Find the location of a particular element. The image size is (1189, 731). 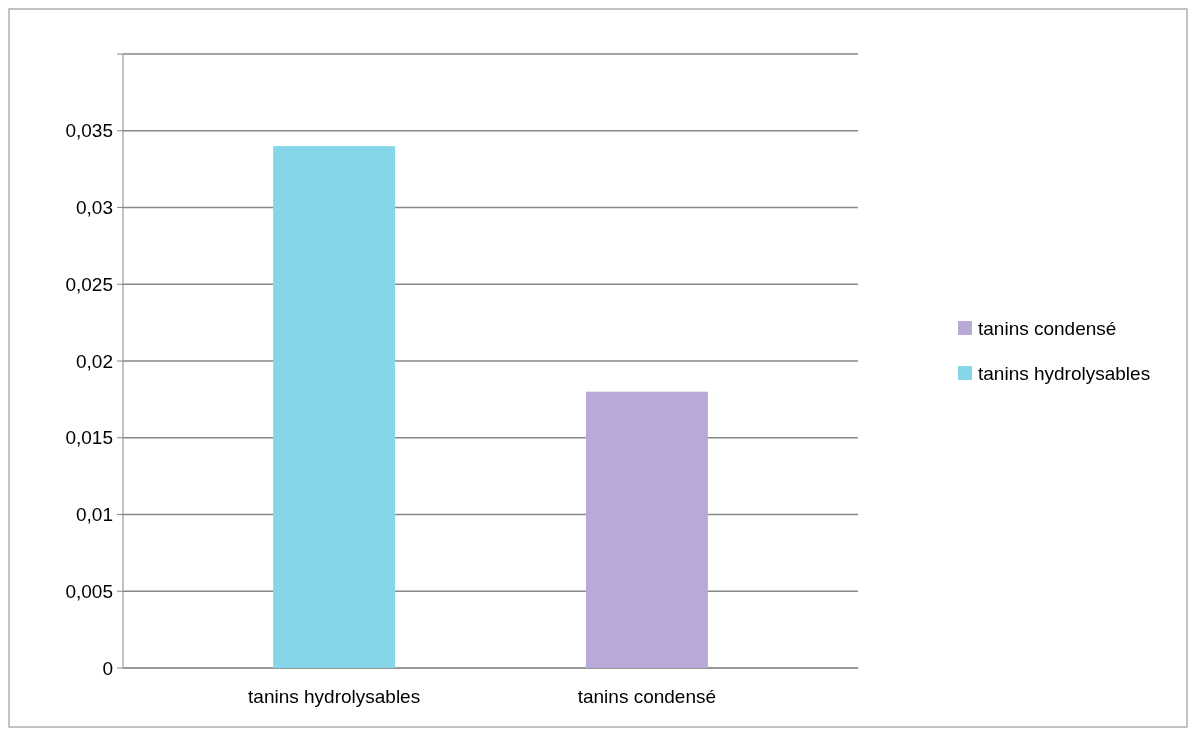

legend-label: tanins hydrolysables is located at coordinates (1064, 373).